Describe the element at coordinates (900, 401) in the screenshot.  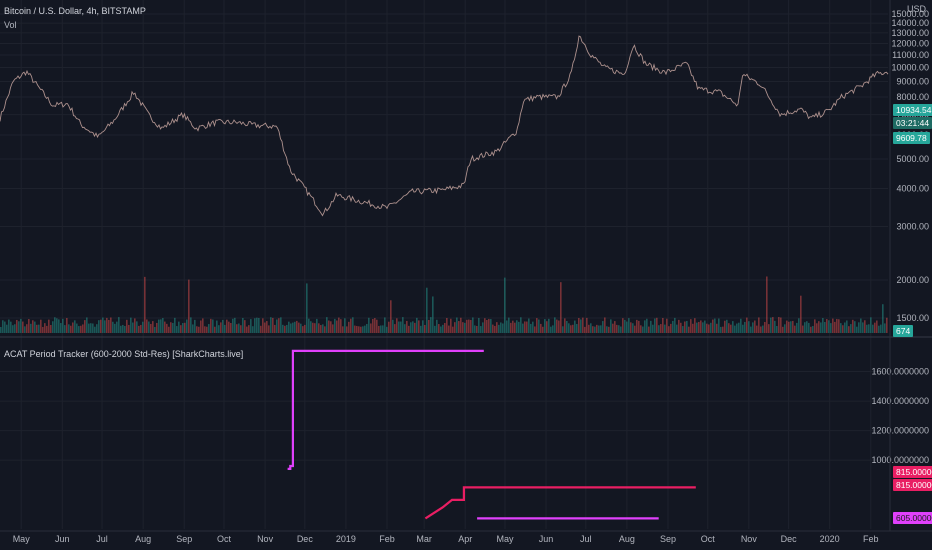
I see `indicator-tick-label: 1400.0000000` at that location.